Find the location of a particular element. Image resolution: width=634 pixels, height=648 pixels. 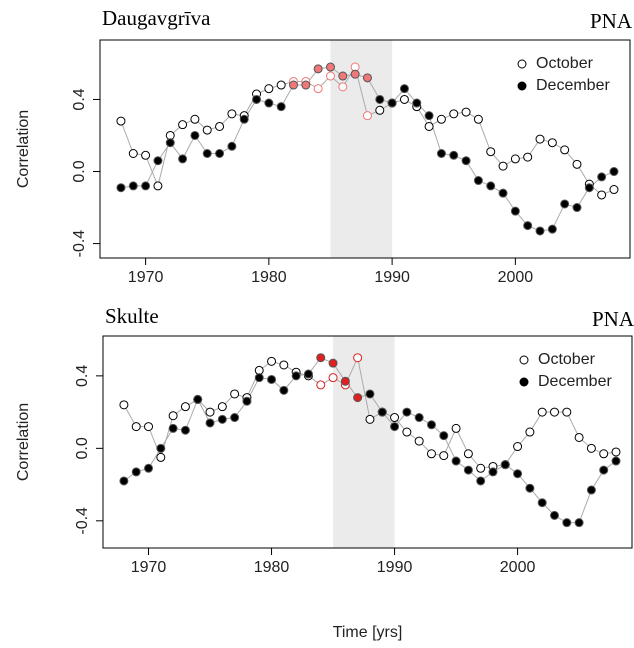

legend-marker is located at coordinates (522, 86).